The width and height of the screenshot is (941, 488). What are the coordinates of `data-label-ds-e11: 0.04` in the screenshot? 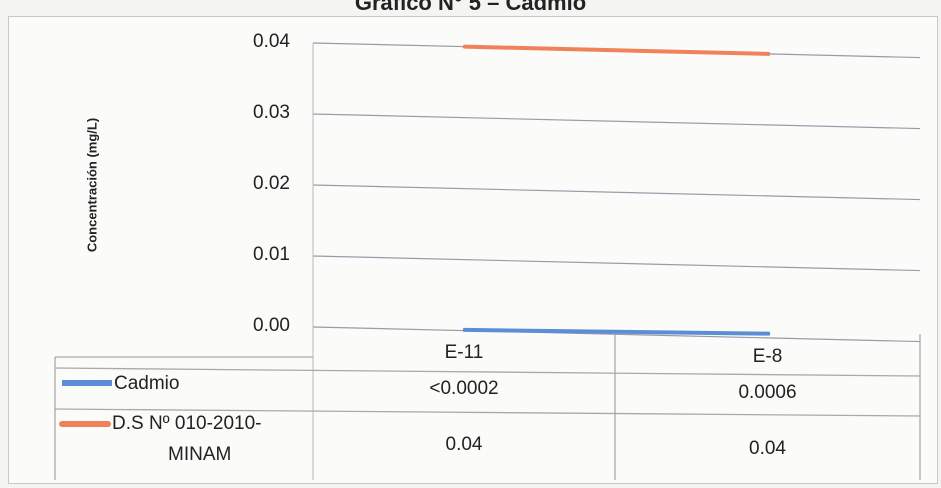 It's located at (464, 444).